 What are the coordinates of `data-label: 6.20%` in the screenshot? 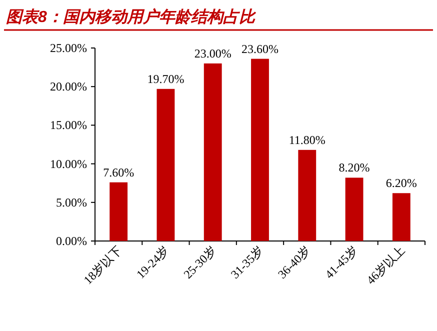 It's located at (401, 183).